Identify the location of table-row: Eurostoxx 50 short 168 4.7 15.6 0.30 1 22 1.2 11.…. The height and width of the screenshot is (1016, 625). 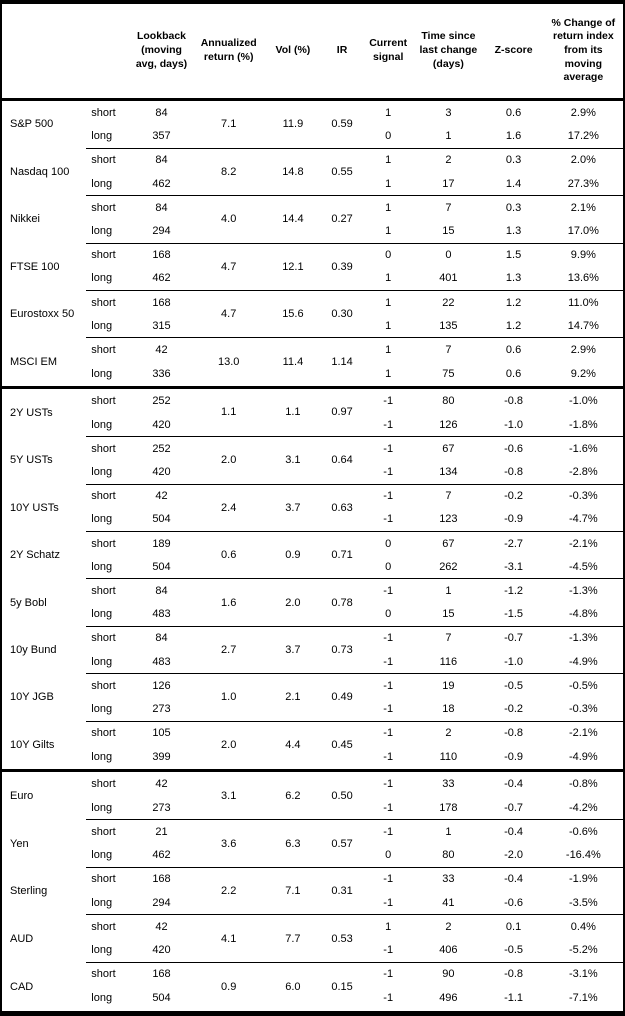
(312, 314).